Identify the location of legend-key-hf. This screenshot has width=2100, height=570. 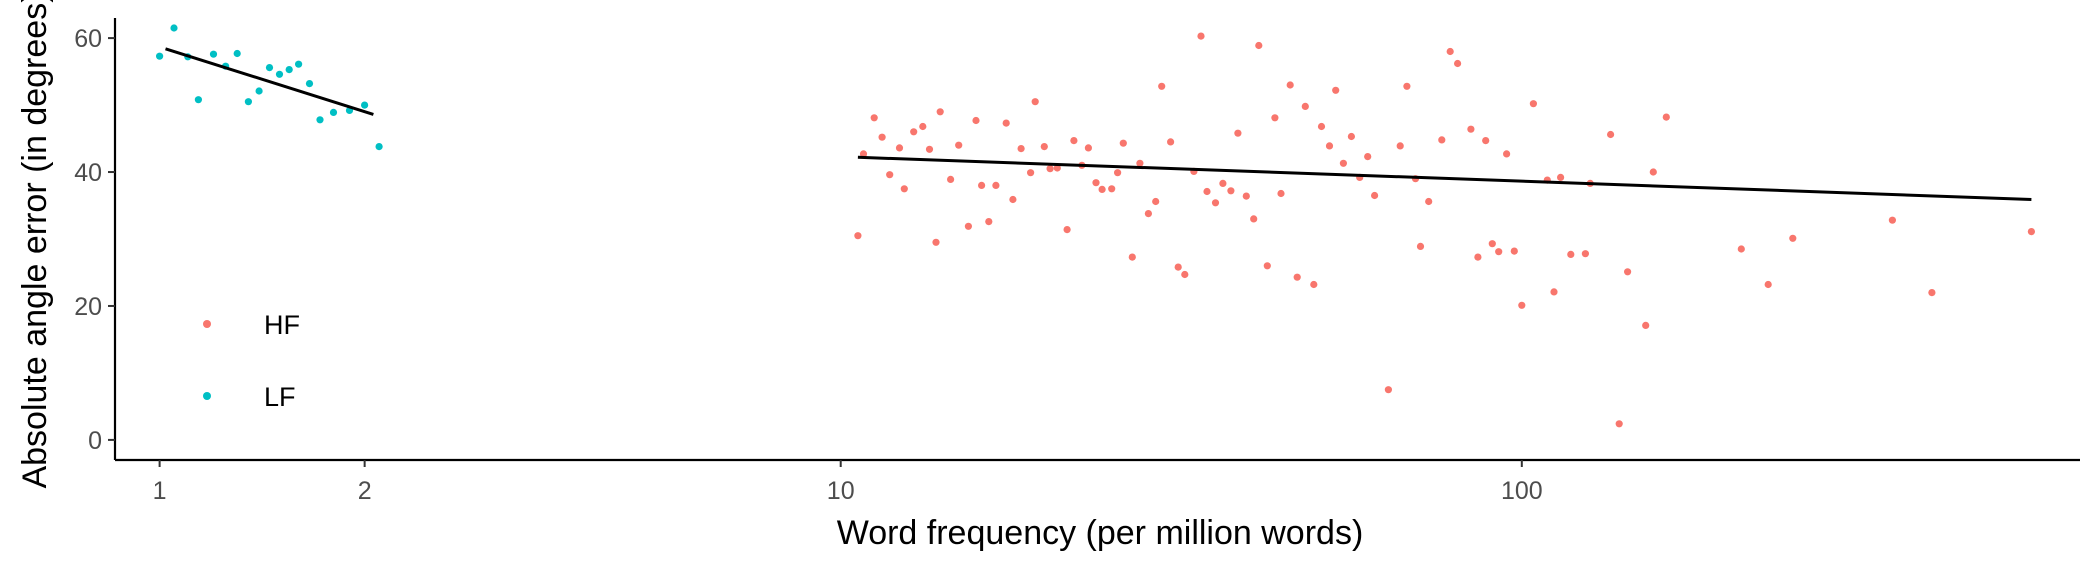
(207, 324).